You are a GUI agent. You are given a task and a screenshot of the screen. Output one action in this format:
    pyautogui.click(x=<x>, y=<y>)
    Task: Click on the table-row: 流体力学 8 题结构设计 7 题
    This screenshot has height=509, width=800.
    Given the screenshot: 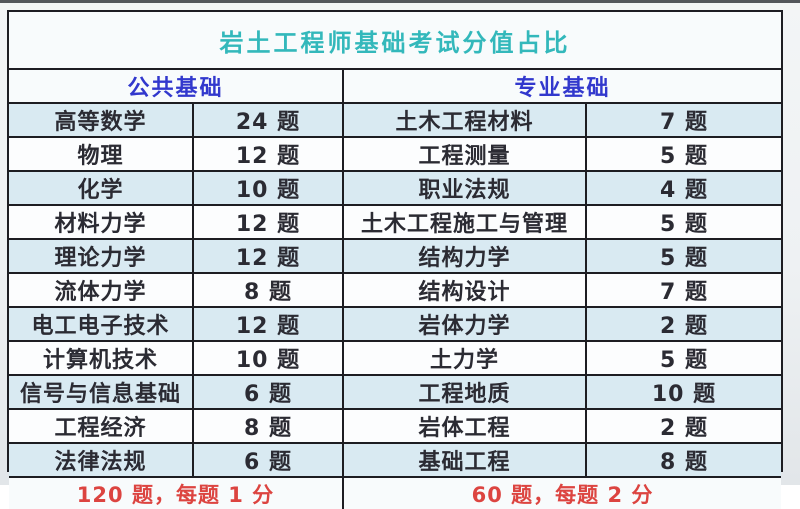 What is the action you would take?
    pyautogui.click(x=395, y=289)
    